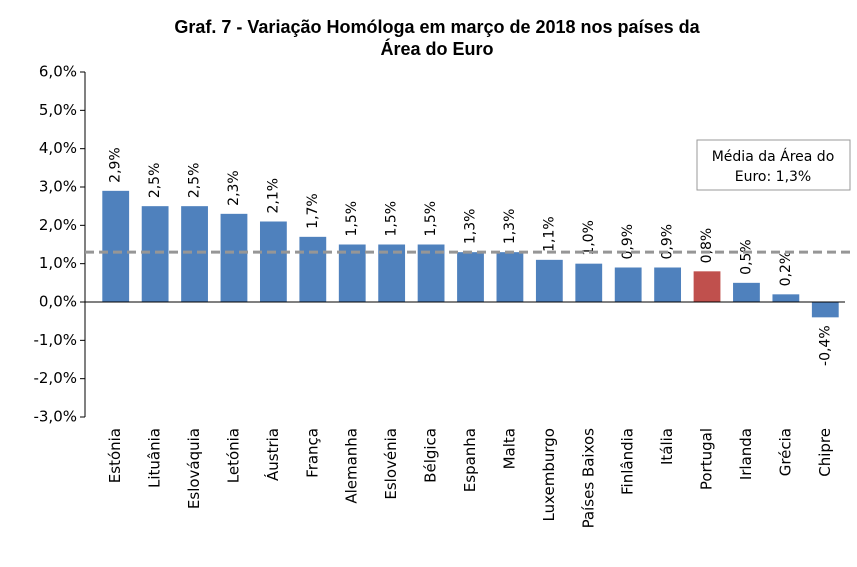 This screenshot has width=857, height=567. Describe the element at coordinates (58, 148) in the screenshot. I see `y-tick-label: 4,0%` at that location.